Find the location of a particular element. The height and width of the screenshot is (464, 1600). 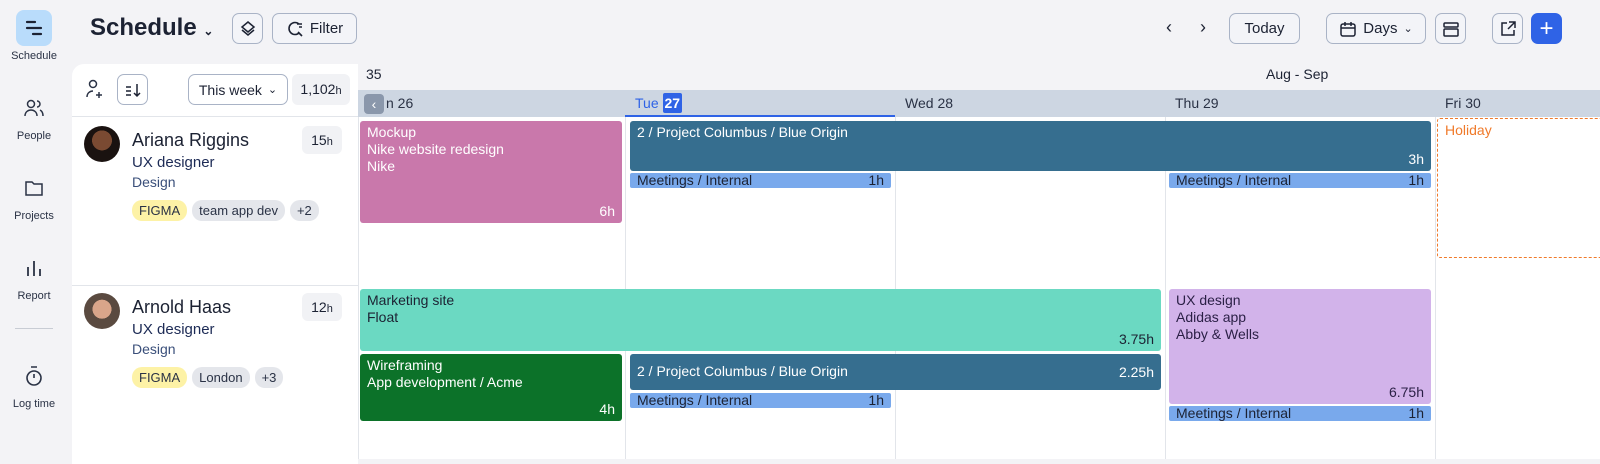

layers-button is located at coordinates (247, 28).